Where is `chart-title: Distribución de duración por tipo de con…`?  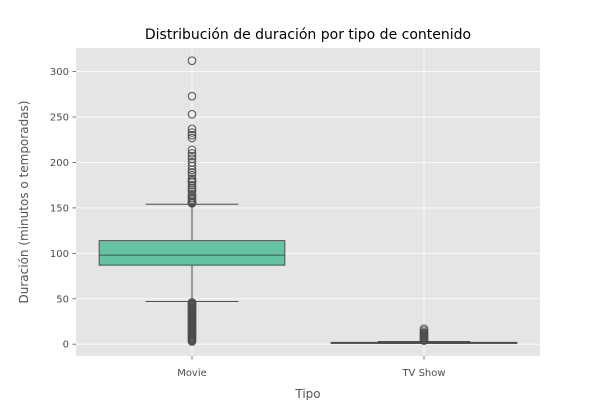 chart-title: Distribución de duración por tipo de con… is located at coordinates (308, 35).